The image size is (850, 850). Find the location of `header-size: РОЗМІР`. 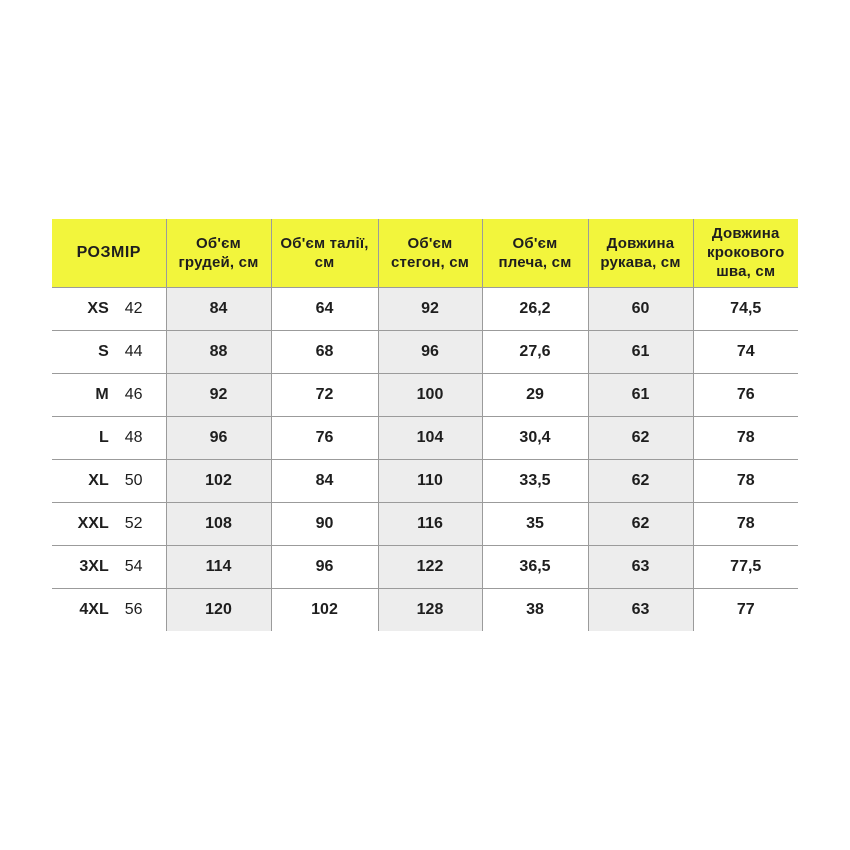

header-size: РОЗМІР is located at coordinates (109, 253).